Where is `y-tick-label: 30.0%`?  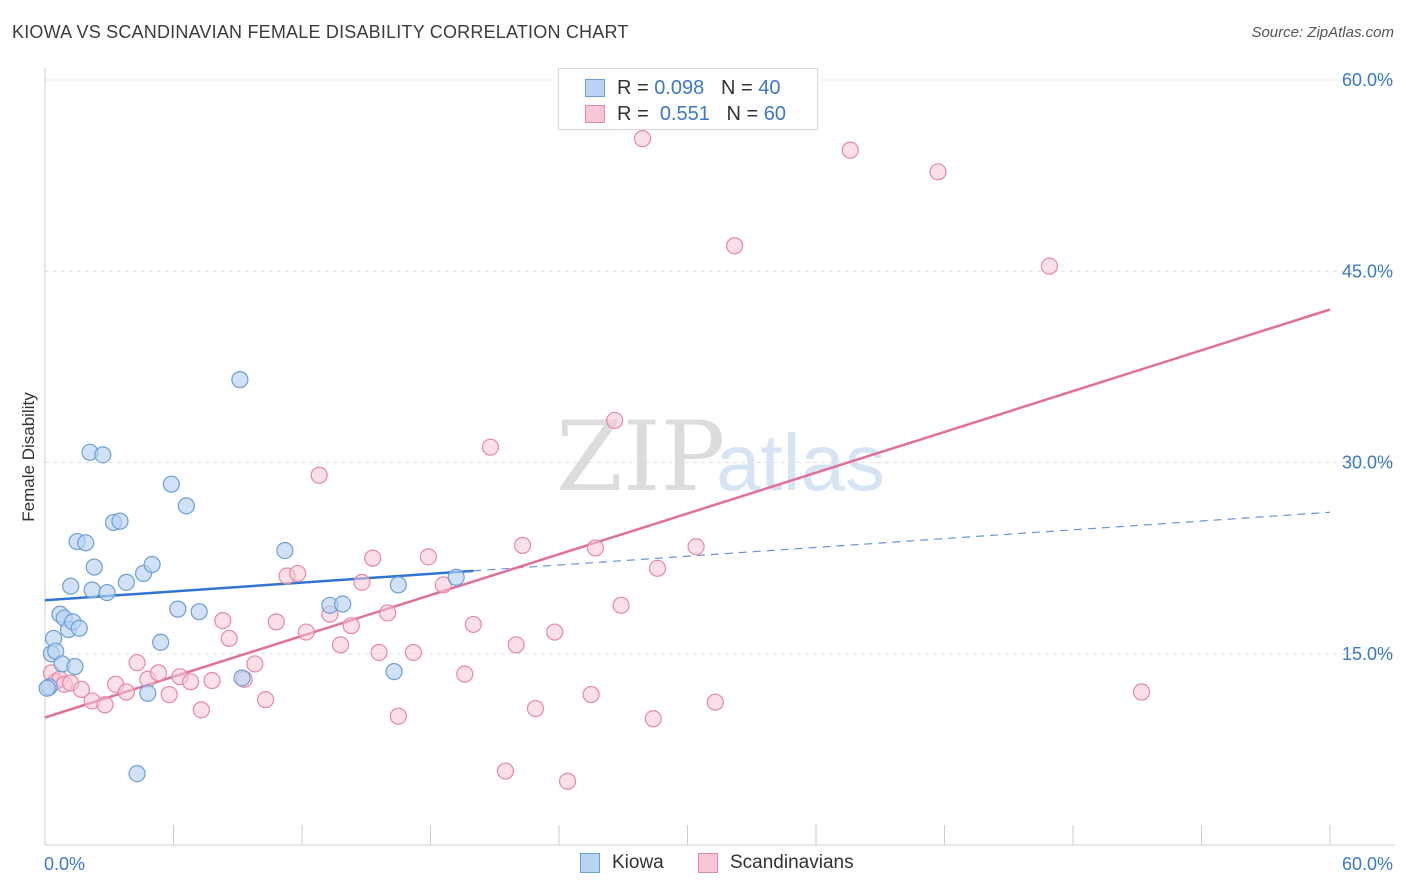 y-tick-label: 30.0% is located at coordinates (1367, 463).